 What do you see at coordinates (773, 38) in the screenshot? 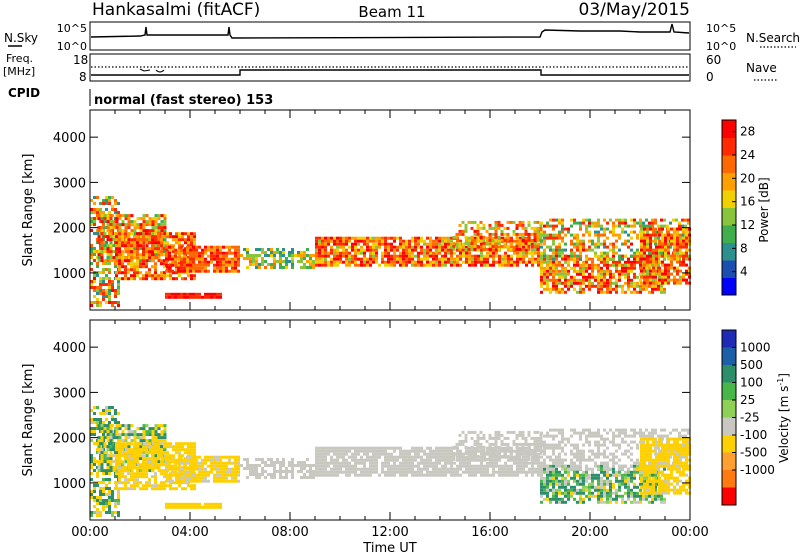
I see `nsearch-label: N.Search` at bounding box center [773, 38].